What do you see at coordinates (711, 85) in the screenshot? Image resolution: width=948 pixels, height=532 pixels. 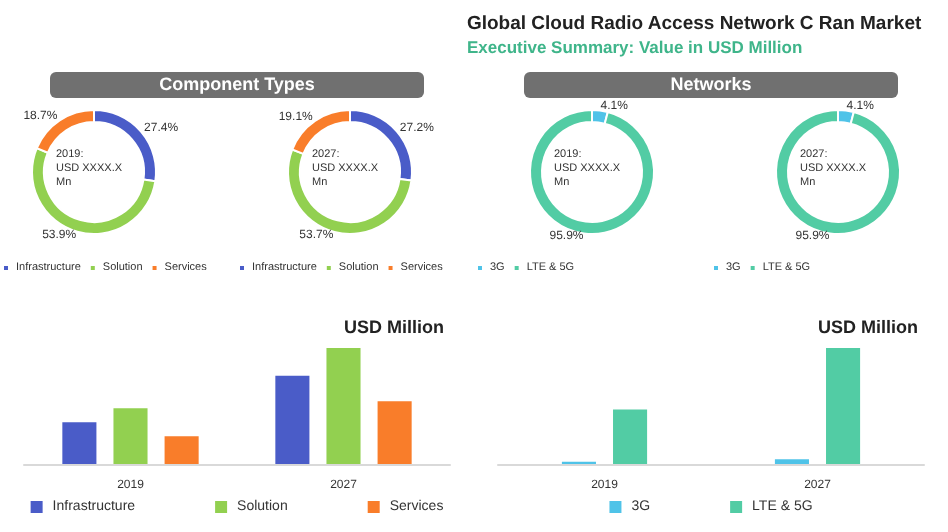 I see `text: Networks` at bounding box center [711, 85].